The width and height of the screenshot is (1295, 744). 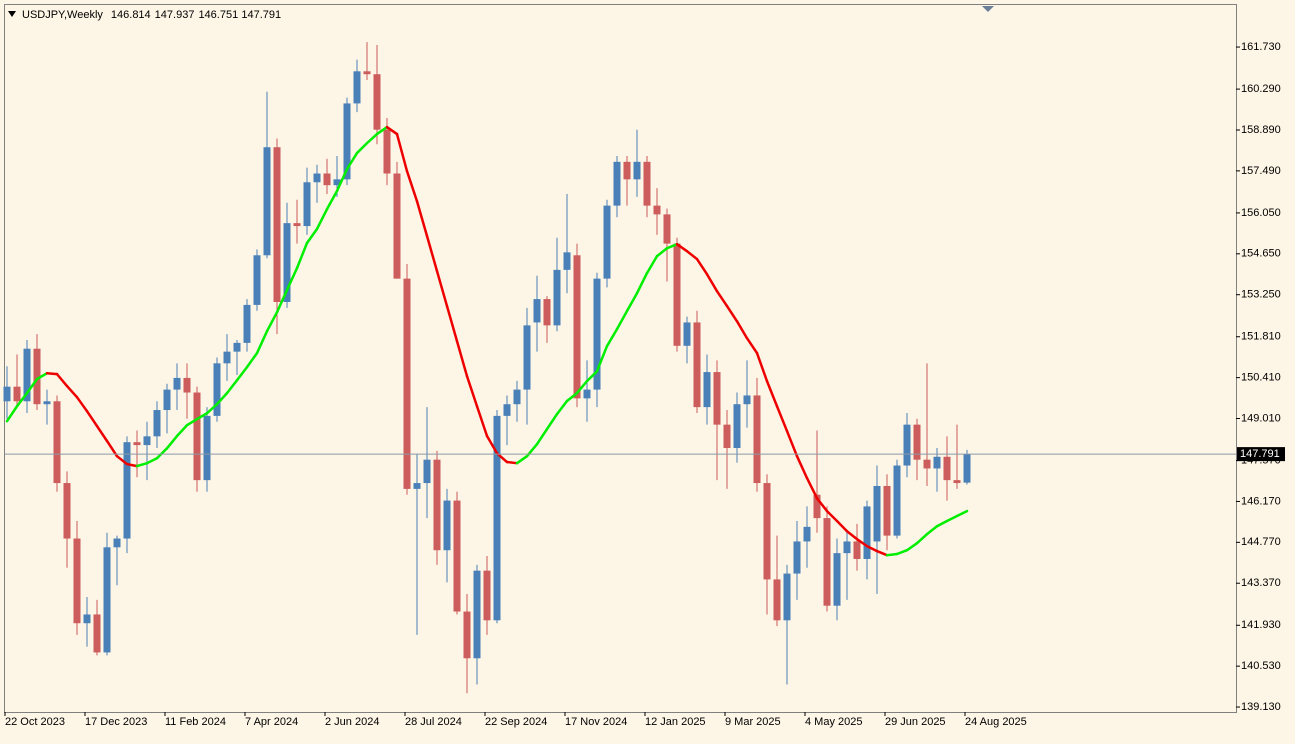 I want to click on y-tick-label: 161.730, so click(x=1261, y=47).